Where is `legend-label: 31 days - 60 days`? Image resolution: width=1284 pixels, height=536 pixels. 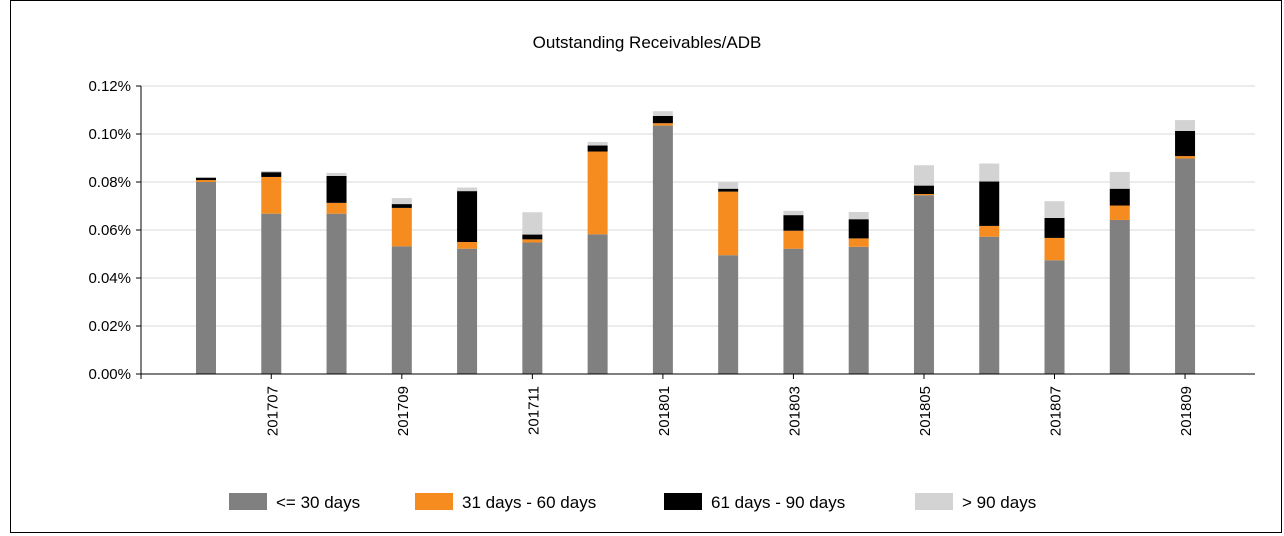 legend-label: 31 days - 60 days is located at coordinates (529, 502).